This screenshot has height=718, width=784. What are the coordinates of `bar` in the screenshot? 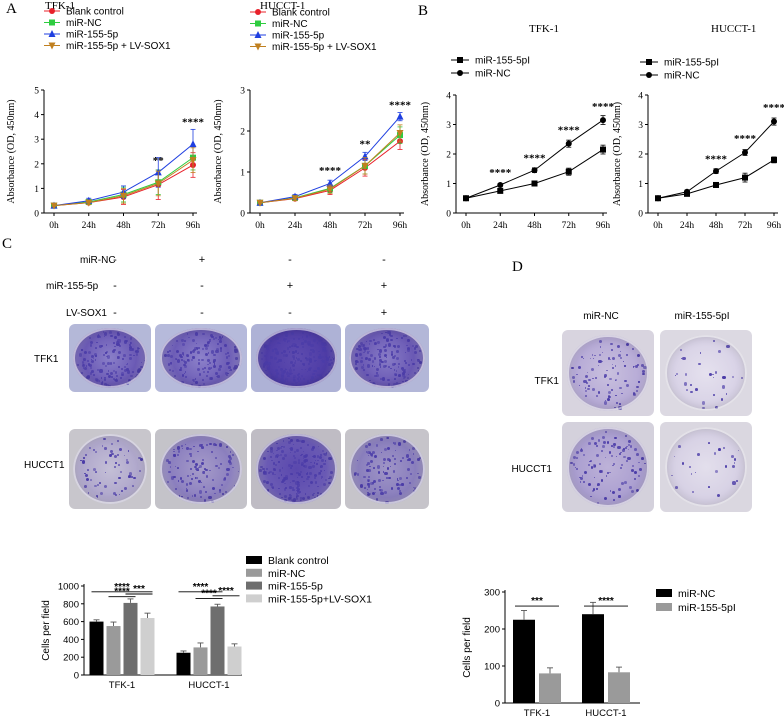 It's located at (200, 661).